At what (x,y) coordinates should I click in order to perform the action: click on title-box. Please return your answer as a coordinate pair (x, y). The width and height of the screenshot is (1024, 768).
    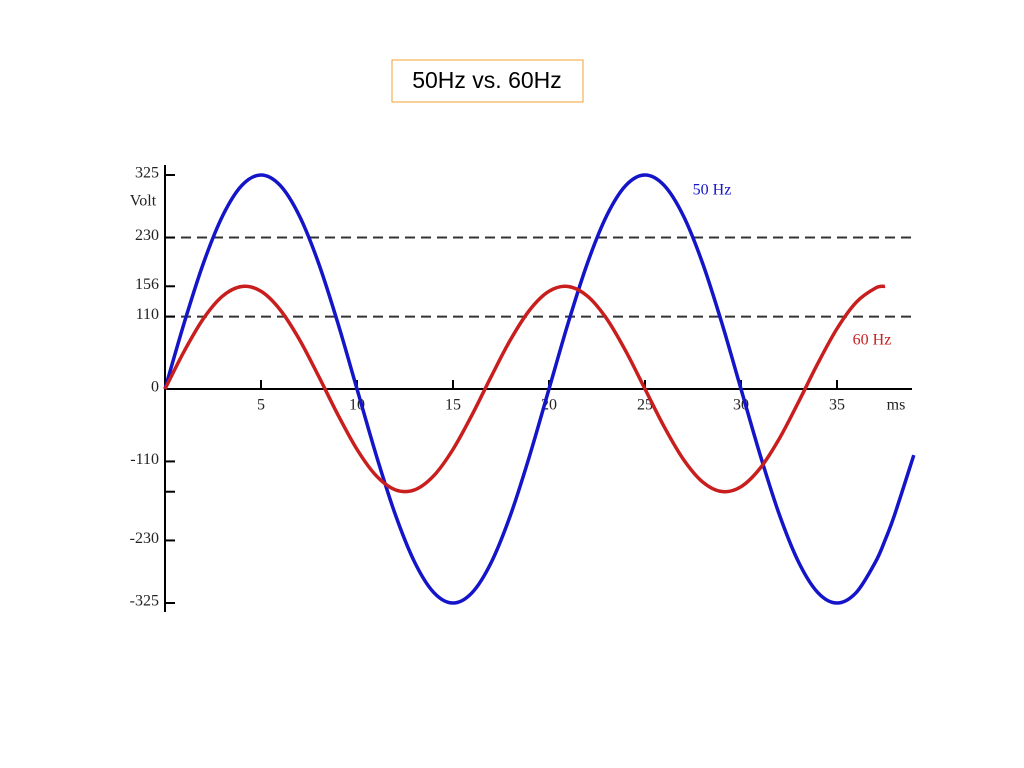
    Looking at the image, I should click on (487, 81).